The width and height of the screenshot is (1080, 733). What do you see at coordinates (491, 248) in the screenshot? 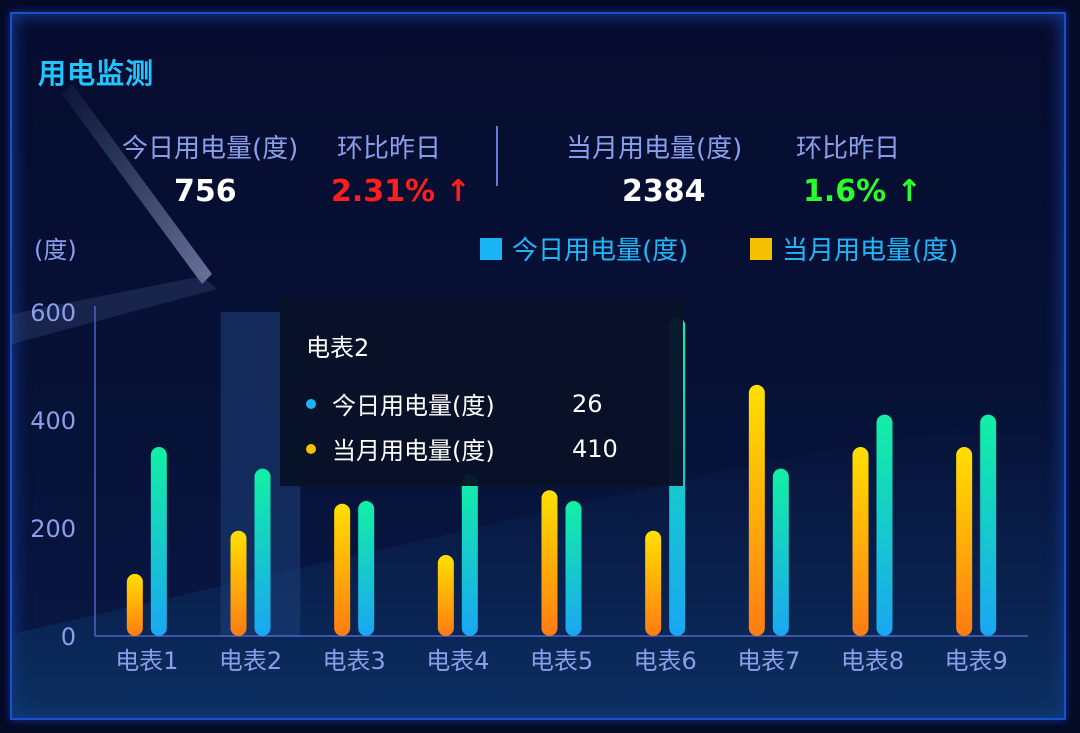
I see `legend-today-swatch` at bounding box center [491, 248].